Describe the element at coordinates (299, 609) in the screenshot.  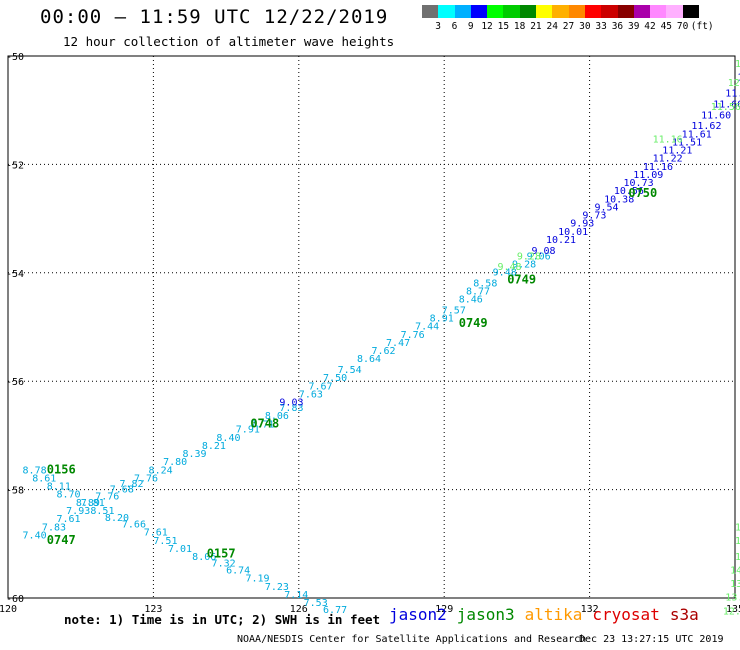
I see `x-tick-label: 126` at that location.